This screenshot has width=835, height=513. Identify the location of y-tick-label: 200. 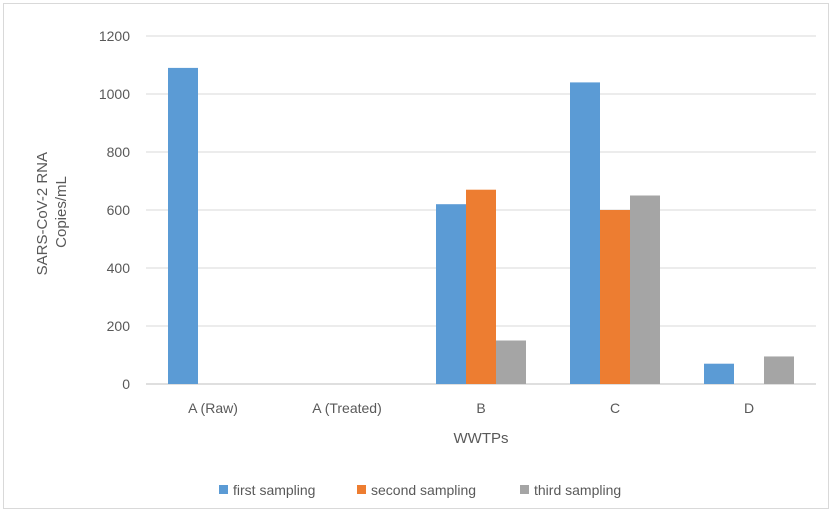
(119, 326).